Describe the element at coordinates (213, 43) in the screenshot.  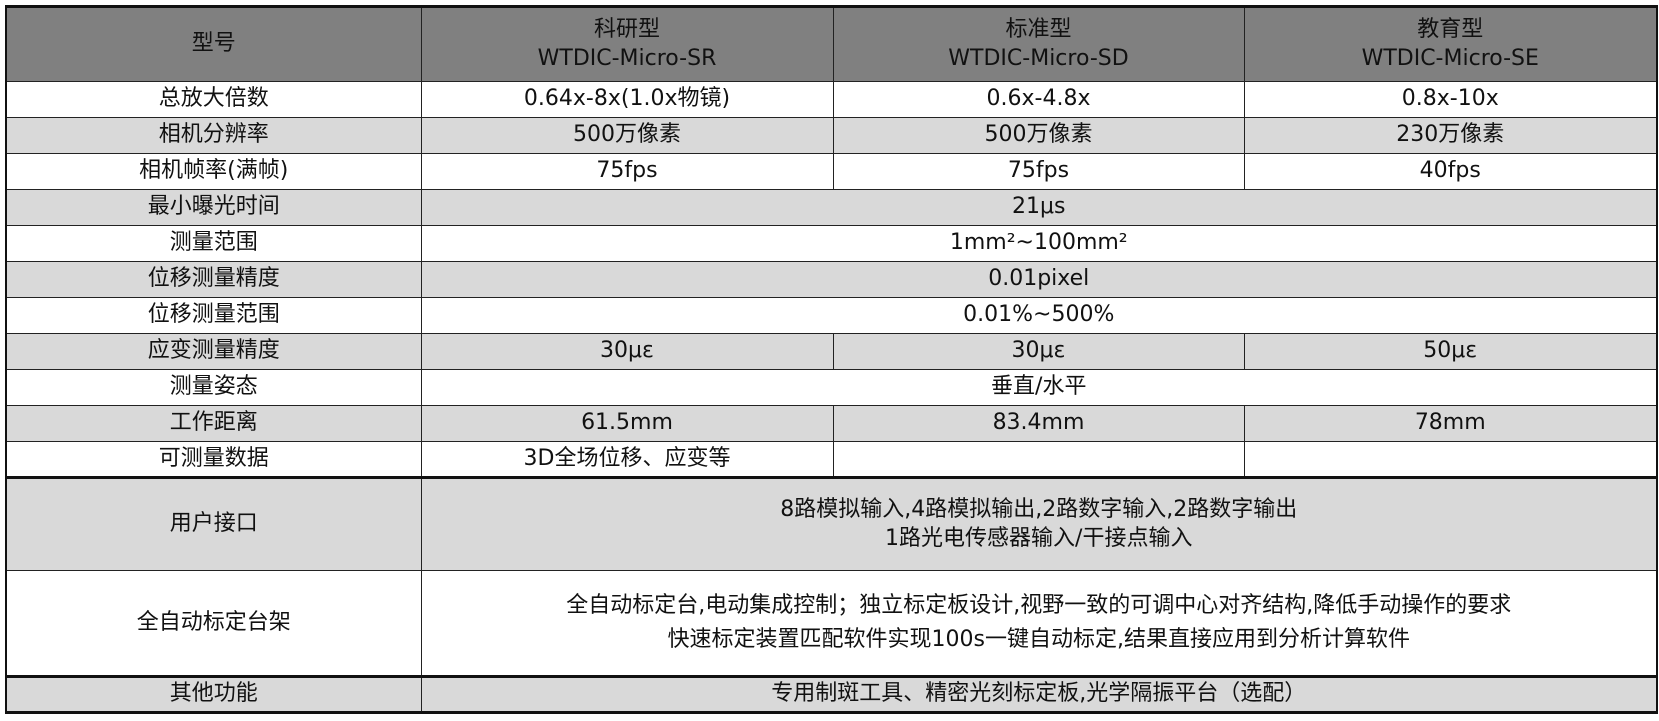
I see `header-label: 型号` at that location.